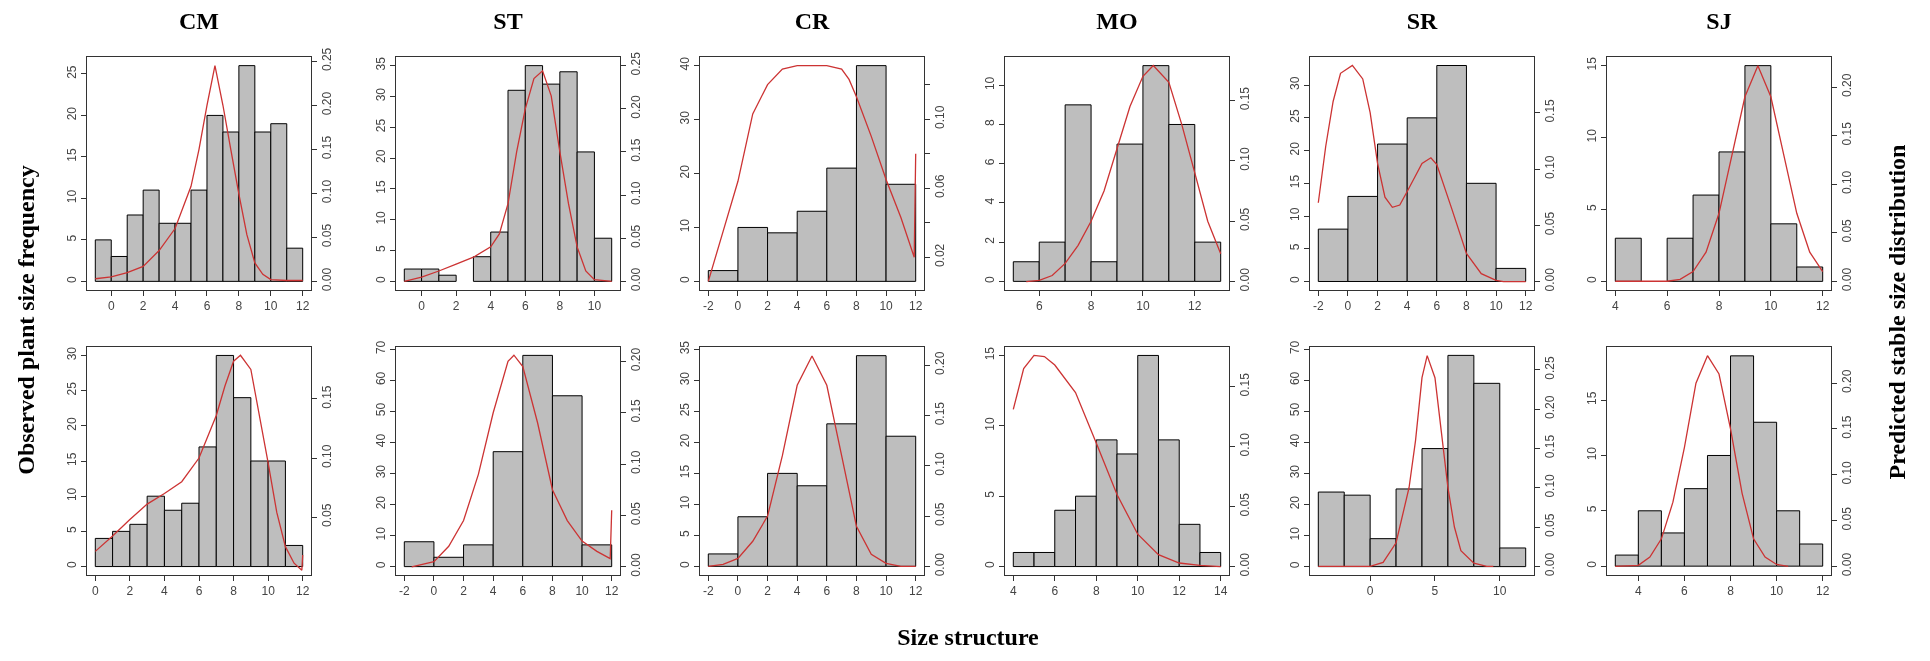 This screenshot has height=661, width=1930. What do you see at coordinates (381, 63) in the screenshot?
I see `y-tick-label: 35` at bounding box center [381, 63].